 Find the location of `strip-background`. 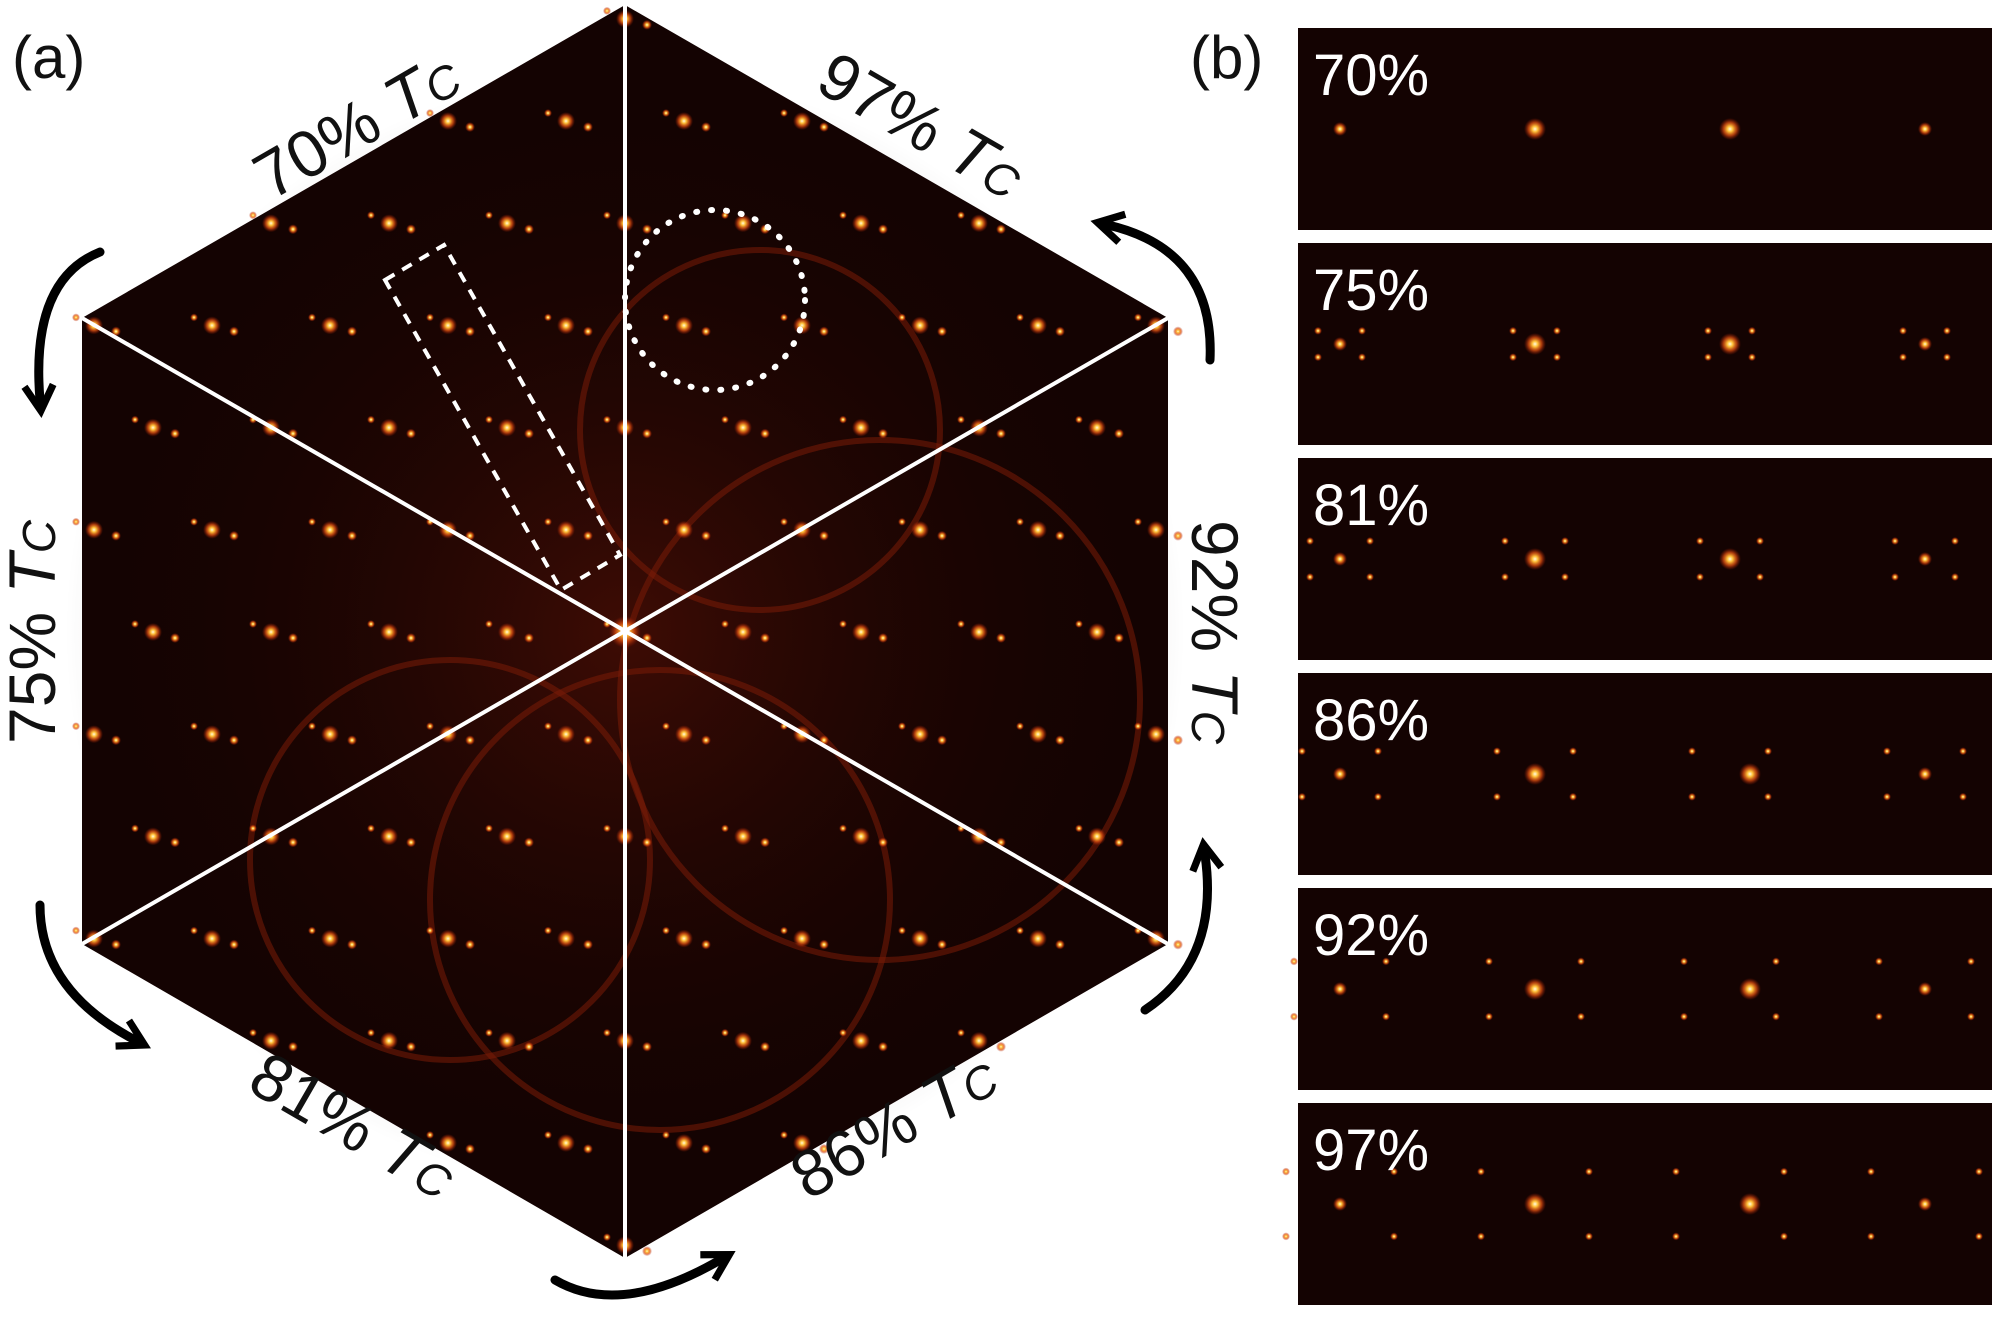

strip-background is located at coordinates (1645, 559).